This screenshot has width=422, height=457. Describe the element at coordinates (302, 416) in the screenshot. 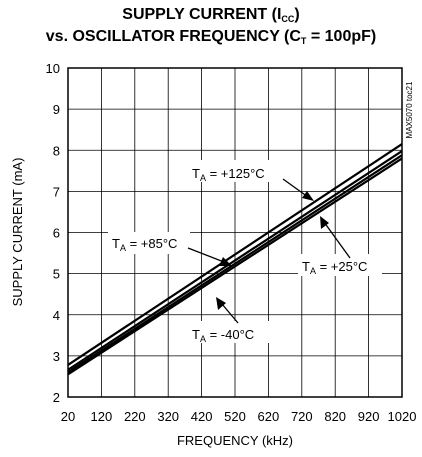

I see `x-tick-label: 720` at that location.